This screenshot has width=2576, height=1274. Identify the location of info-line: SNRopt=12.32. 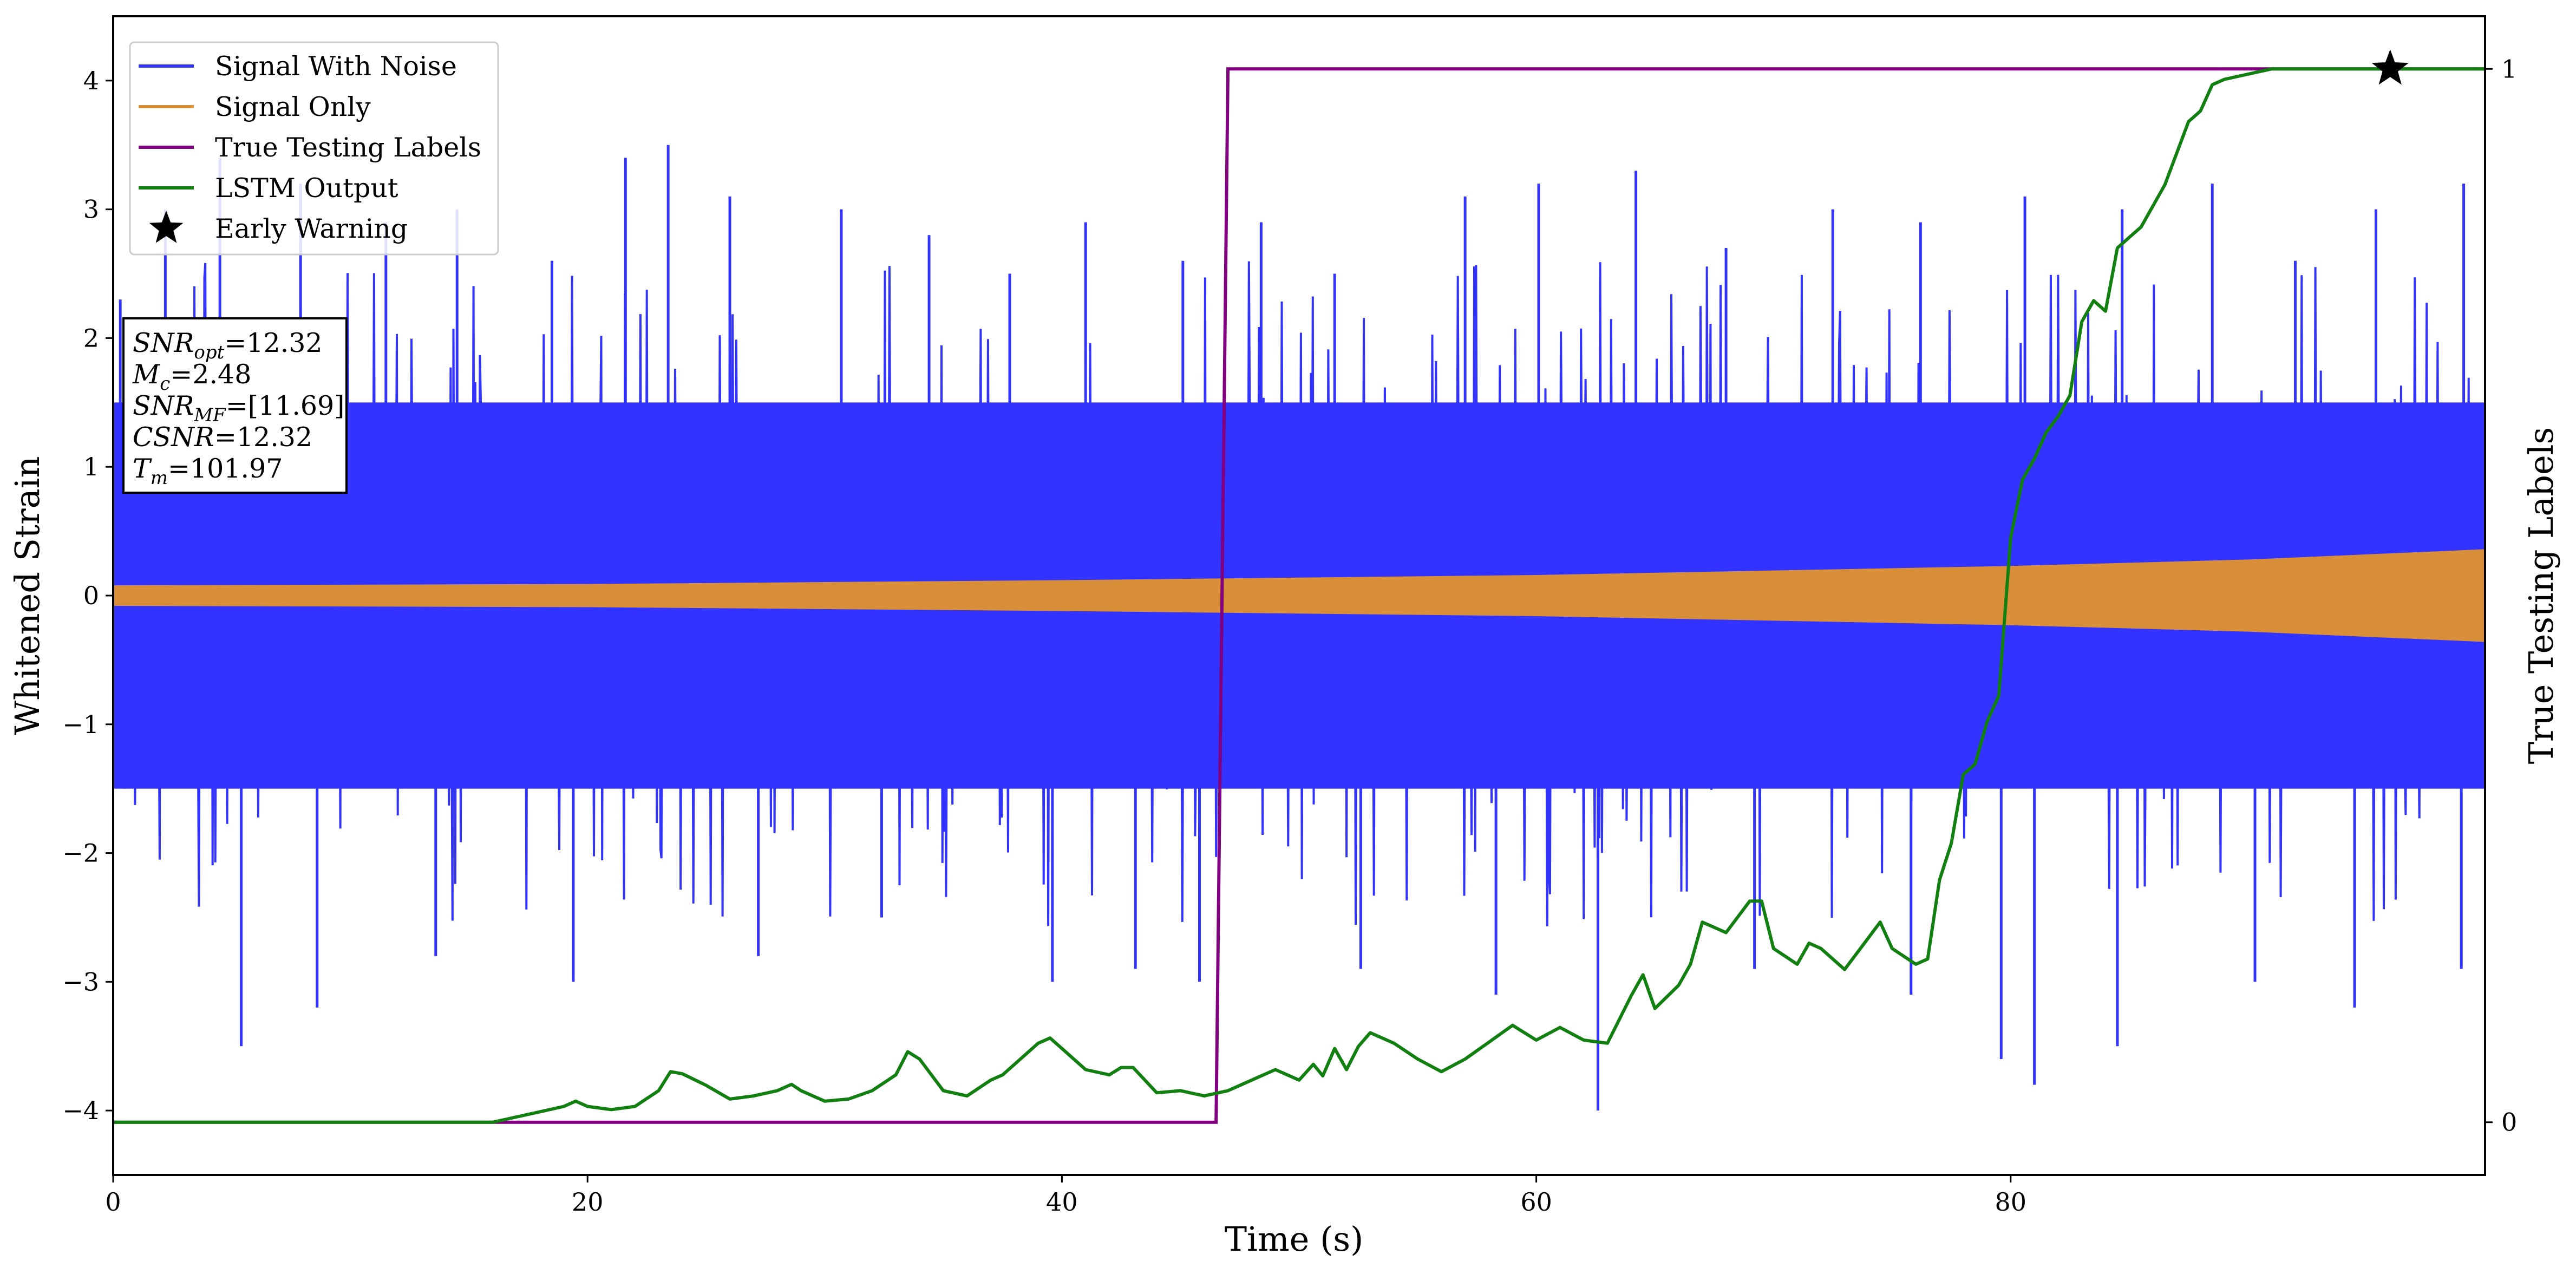
(228, 345).